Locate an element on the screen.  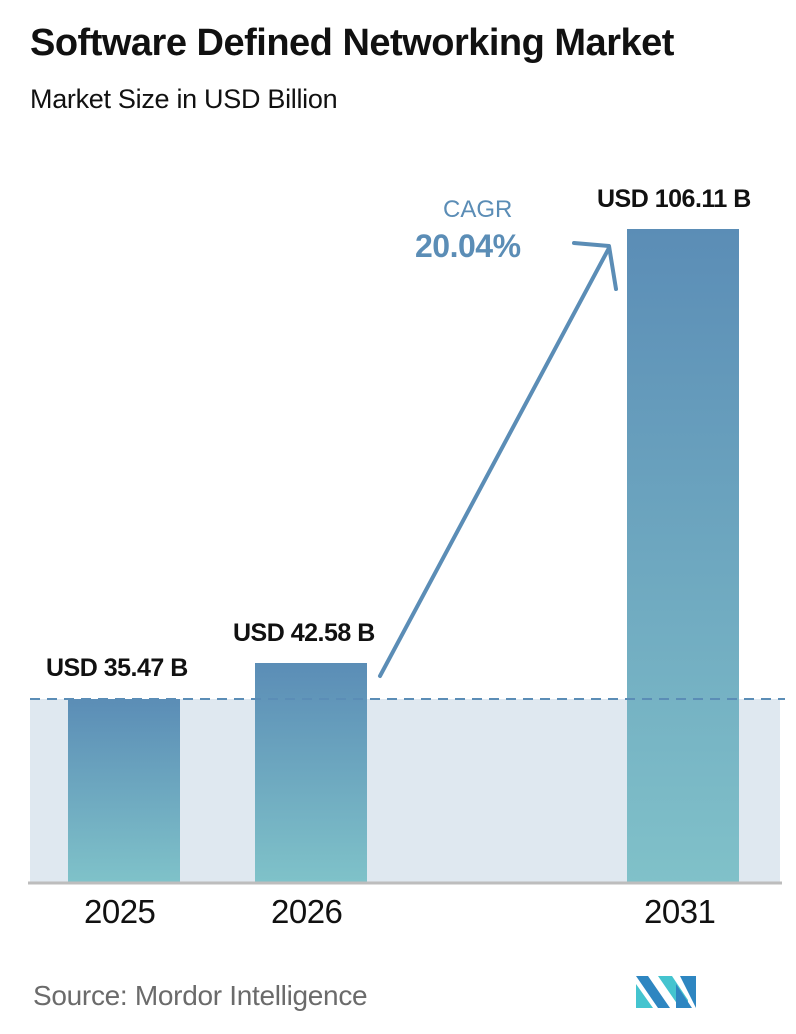
chart-title: Software Defined Networking Market is located at coordinates (352, 43).